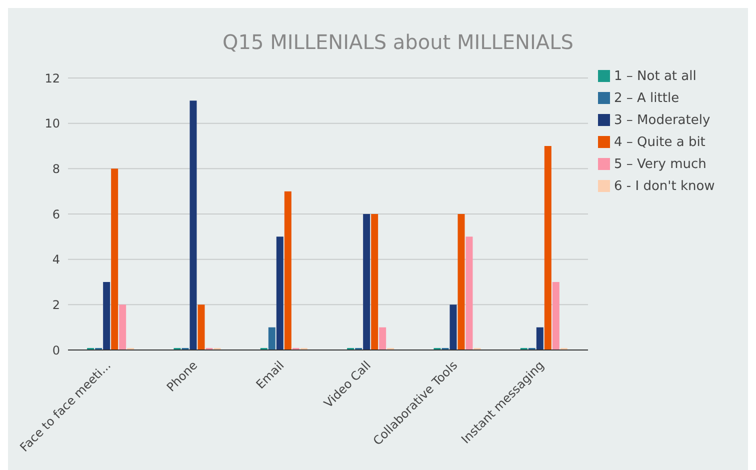 This screenshot has height=470, width=756. Describe the element at coordinates (662, 120) in the screenshot. I see `legend-label: 3 – Moderately` at that location.